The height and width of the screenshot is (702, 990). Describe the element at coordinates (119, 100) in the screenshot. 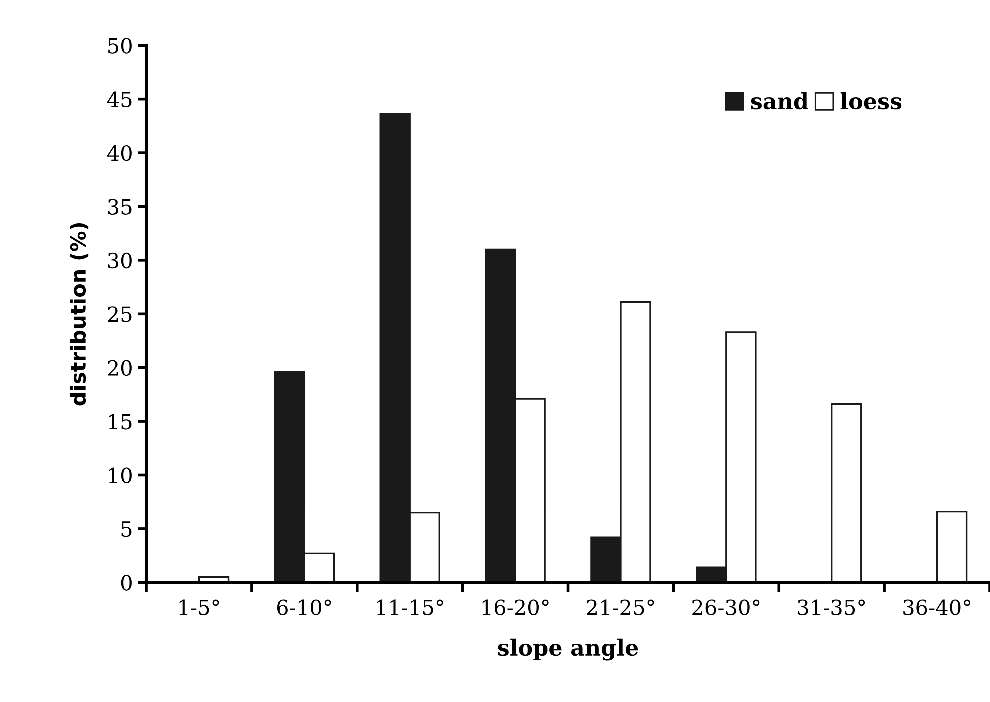

I see `y-tick-label: 45` at that location.